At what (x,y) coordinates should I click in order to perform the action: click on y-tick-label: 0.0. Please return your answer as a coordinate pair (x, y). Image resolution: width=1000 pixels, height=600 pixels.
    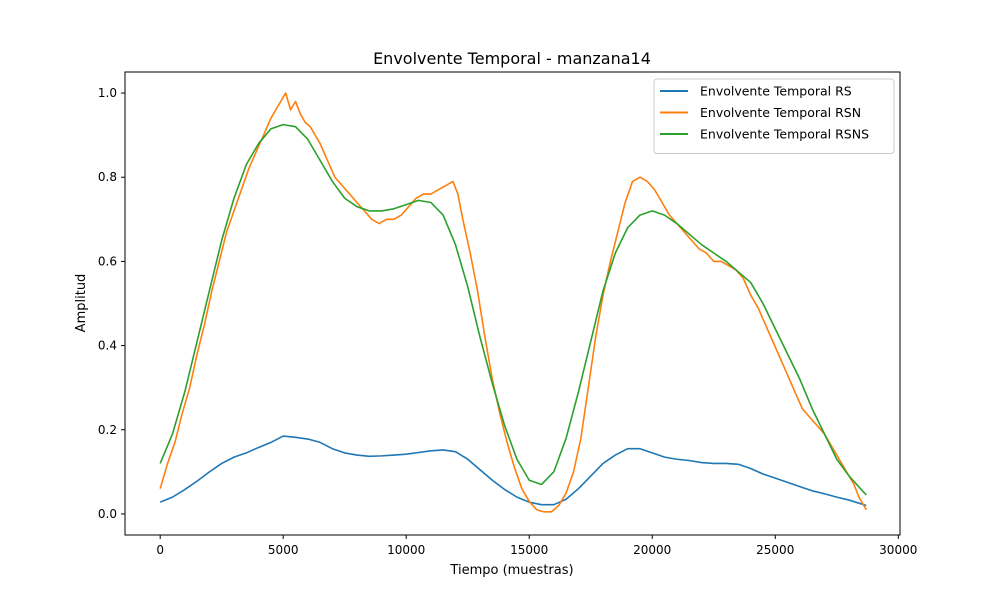
    Looking at the image, I should click on (107, 514).